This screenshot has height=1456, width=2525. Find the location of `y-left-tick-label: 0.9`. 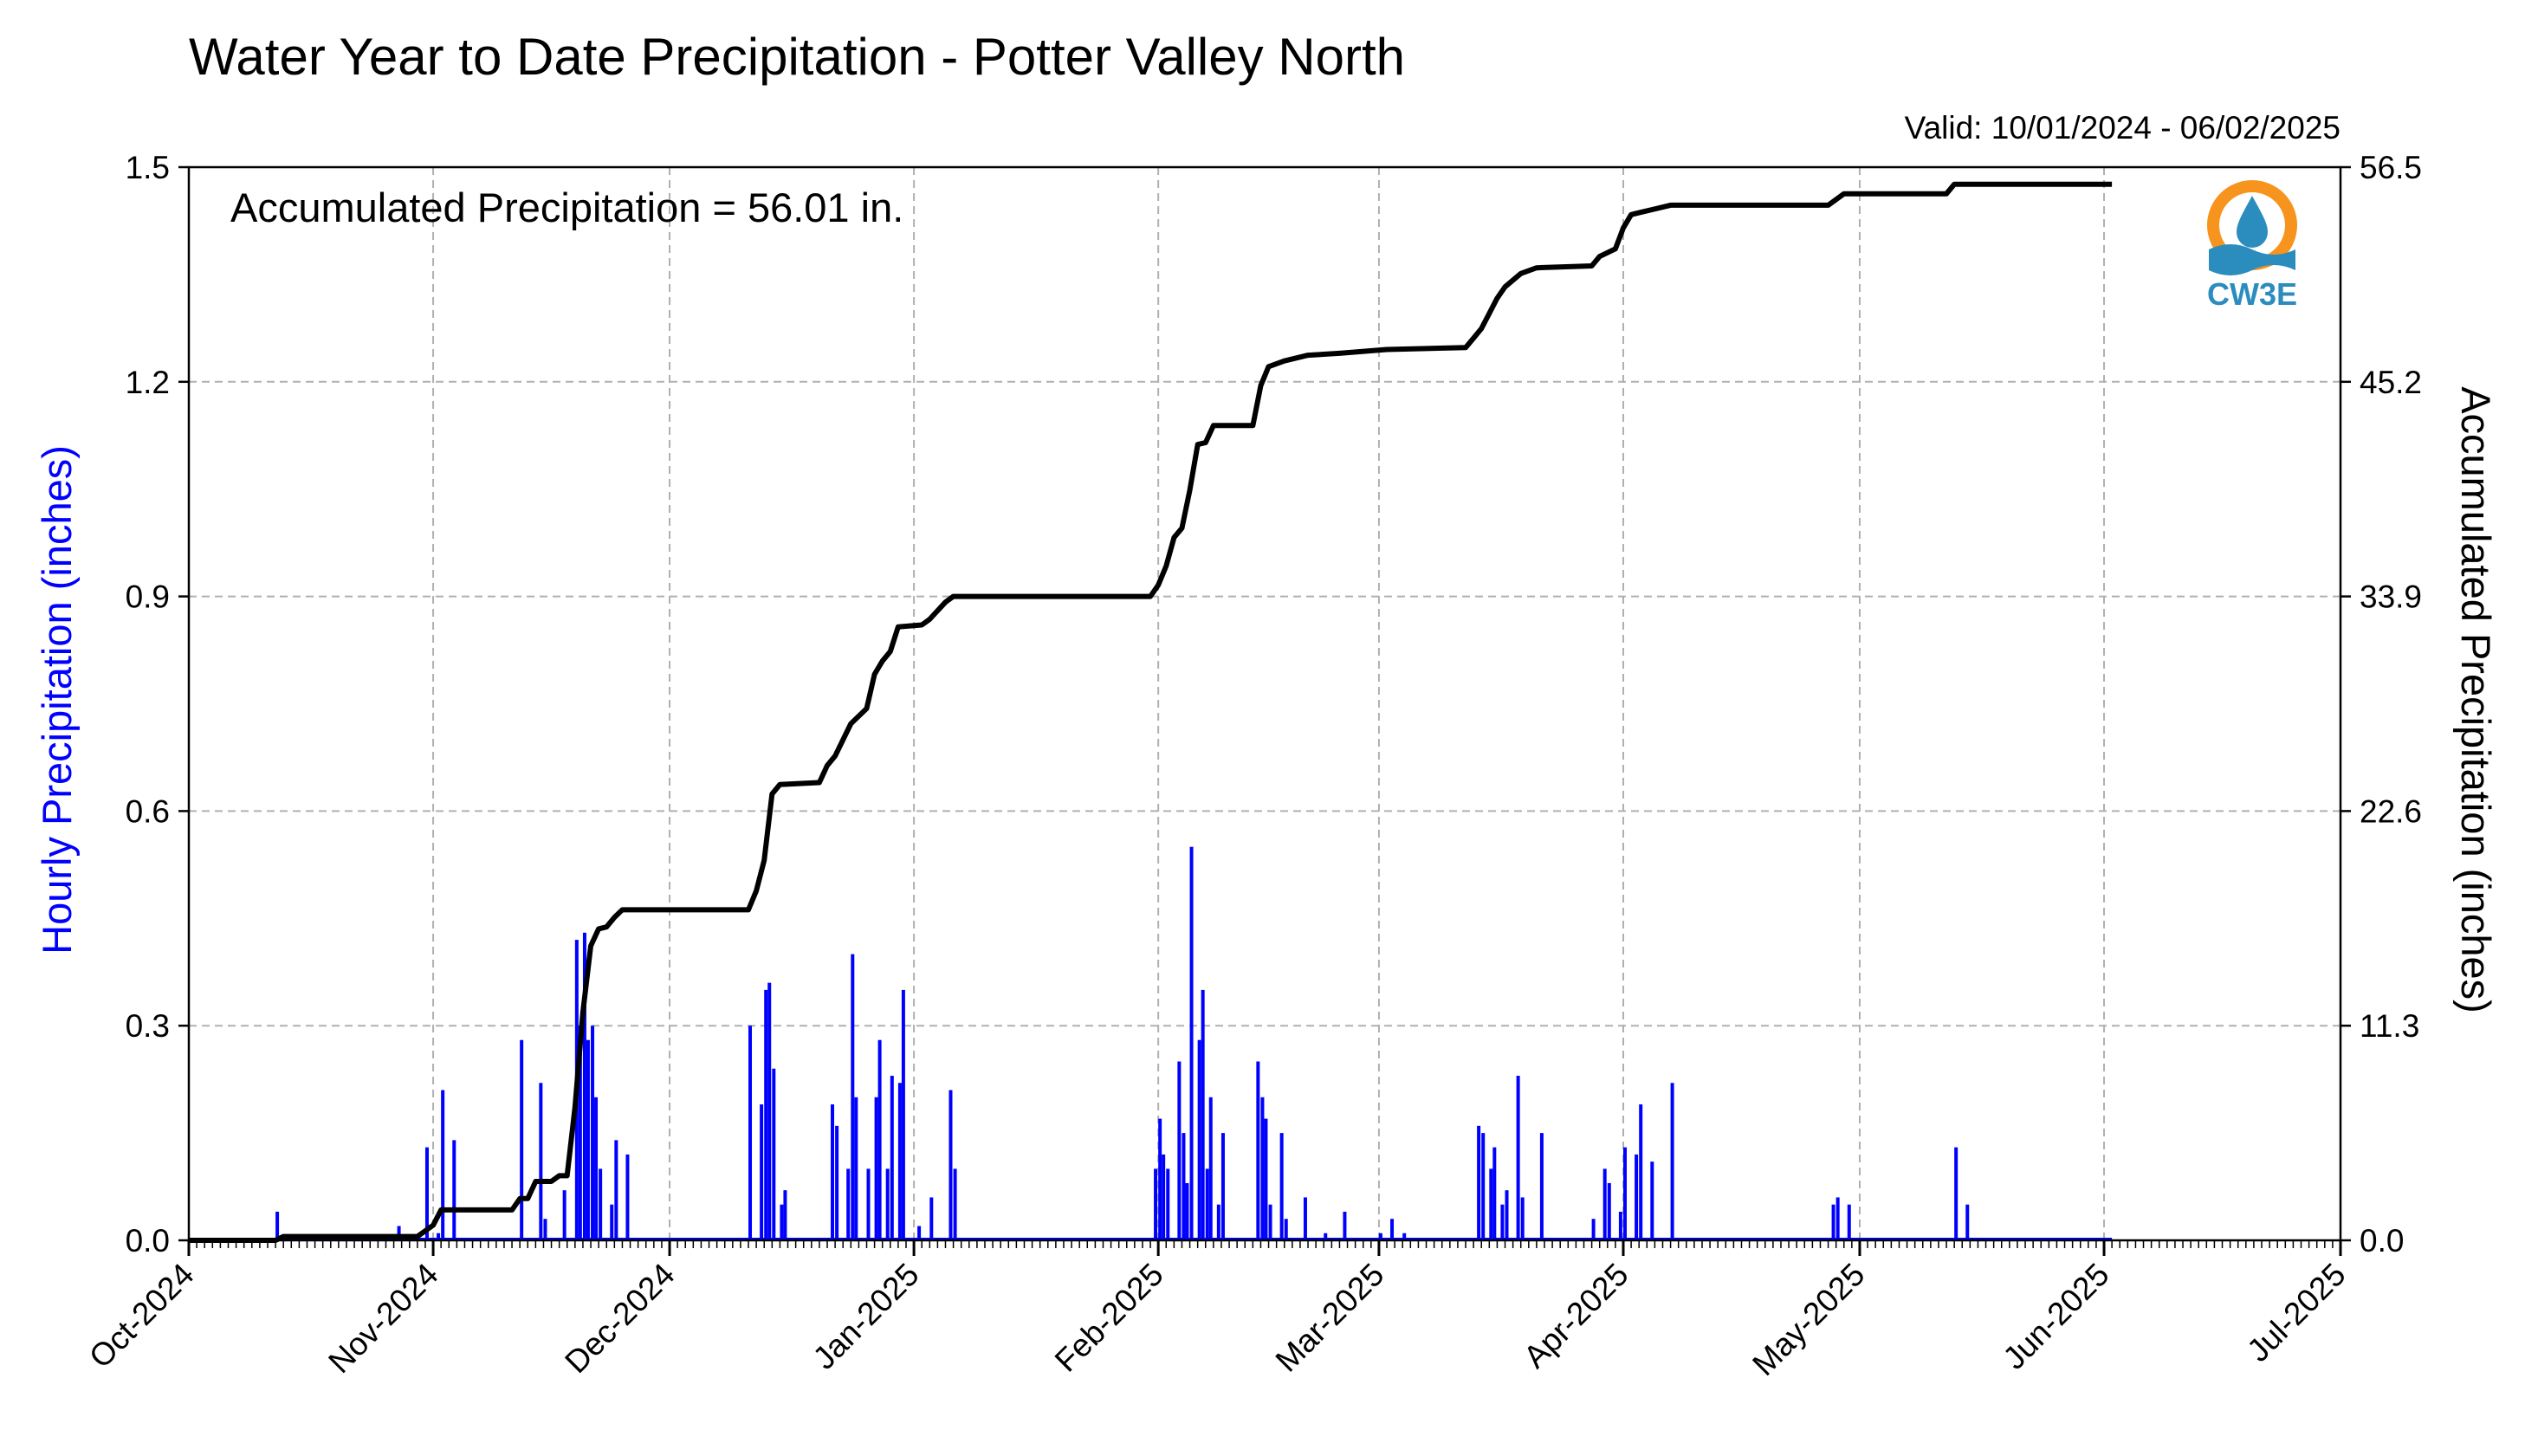

y-left-tick-label: 0.9 is located at coordinates (148, 597).